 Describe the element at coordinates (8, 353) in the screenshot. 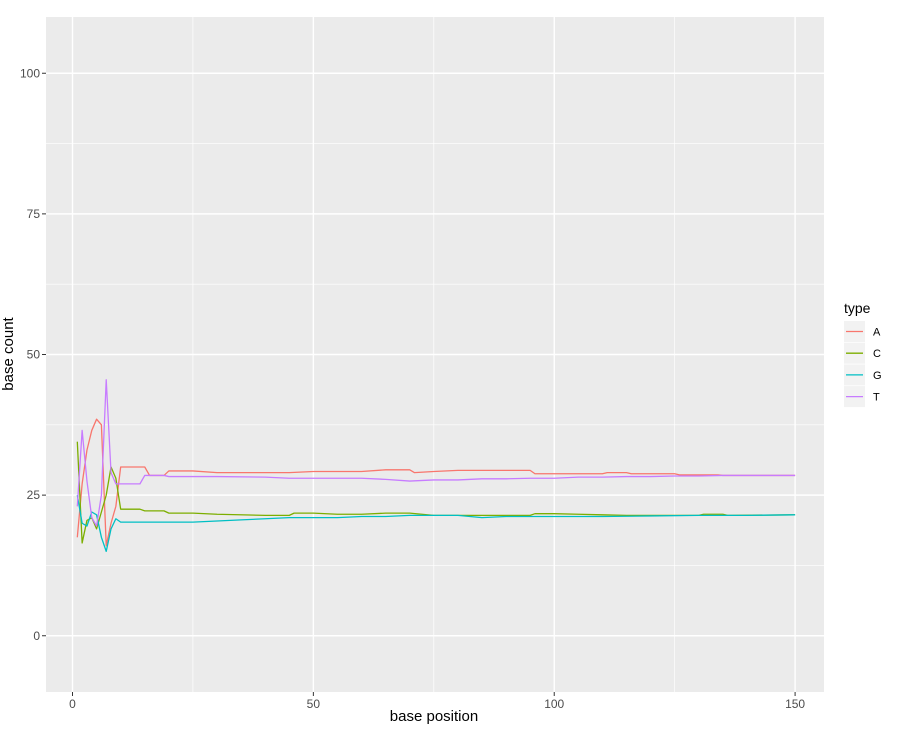

I see `y-axis-title: base count` at that location.